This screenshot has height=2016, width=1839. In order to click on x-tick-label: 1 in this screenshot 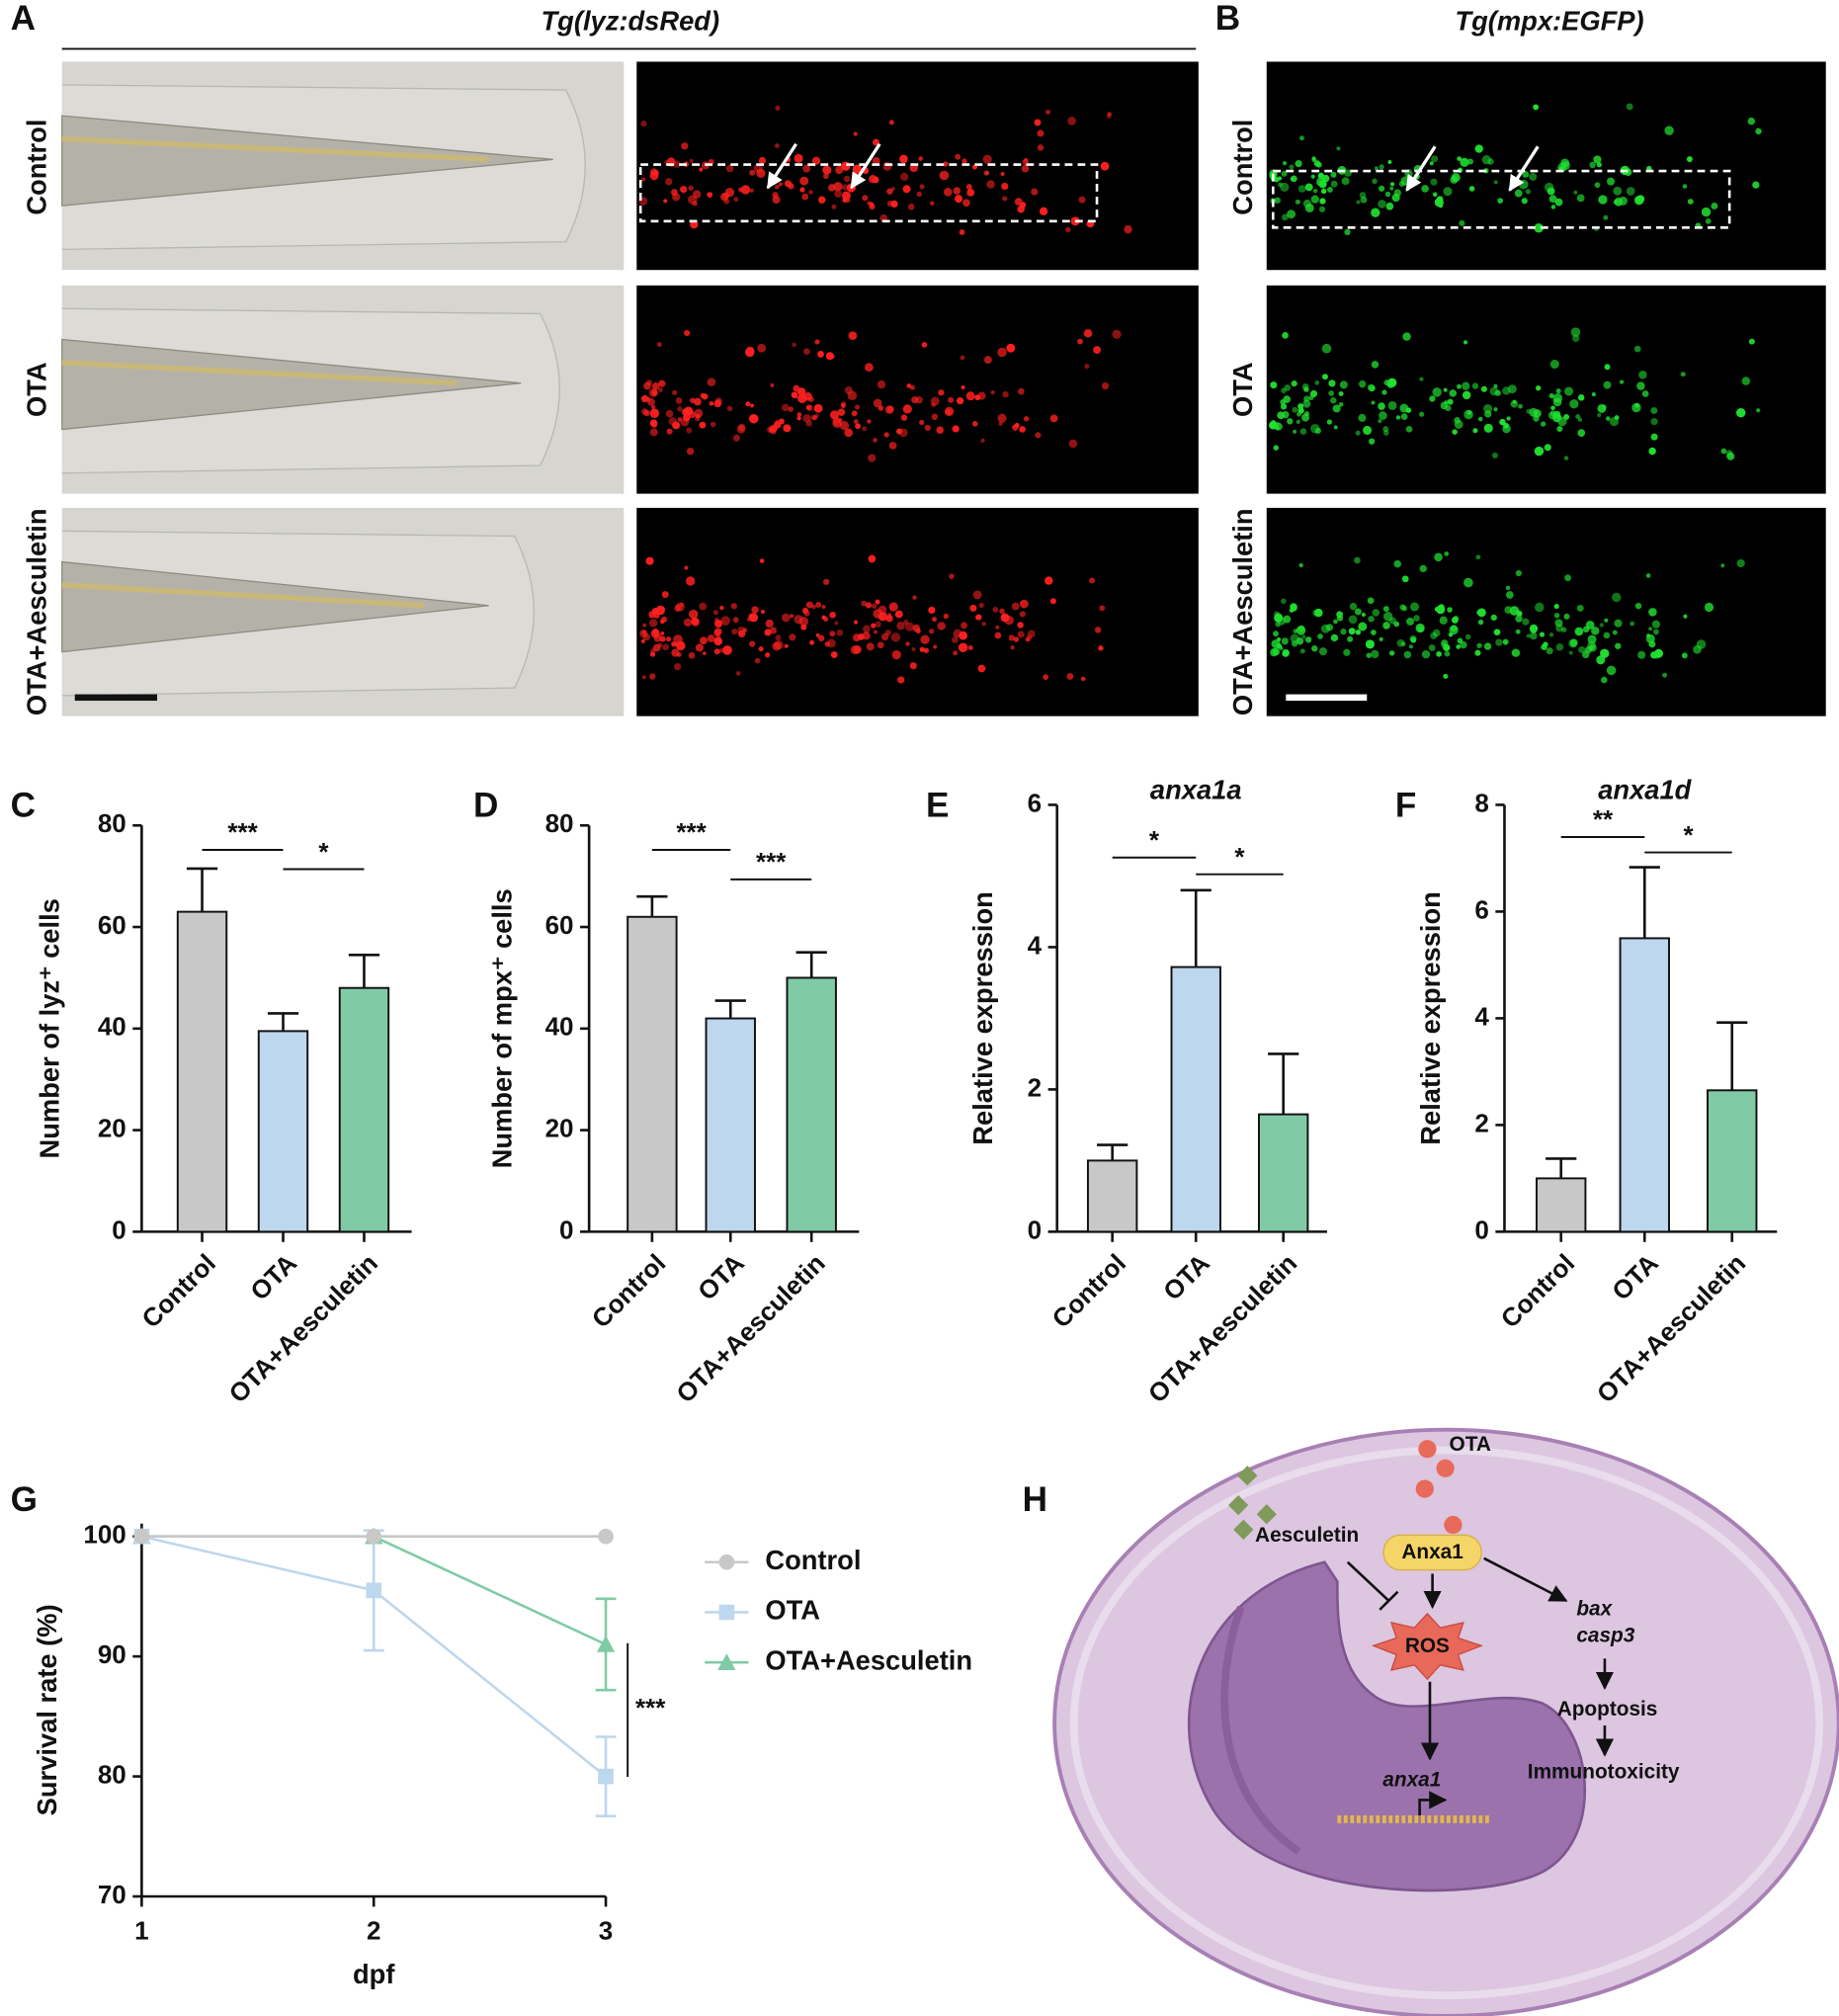, I will do `click(141, 1930)`.